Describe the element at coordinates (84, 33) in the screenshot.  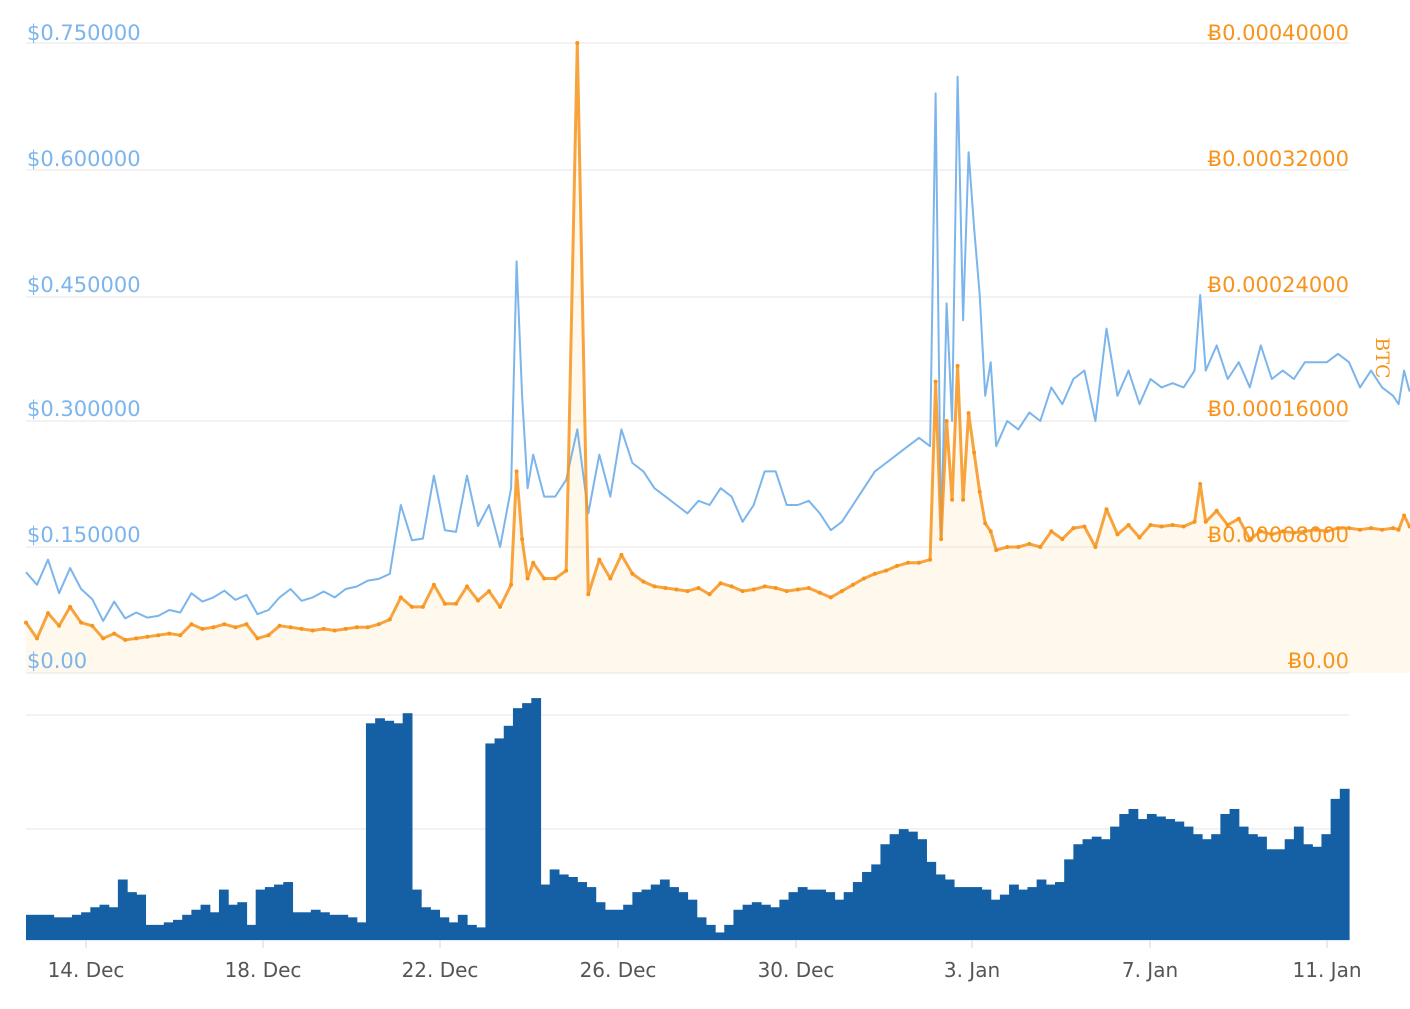
I see `left-y-tick-label: $0.750000` at that location.